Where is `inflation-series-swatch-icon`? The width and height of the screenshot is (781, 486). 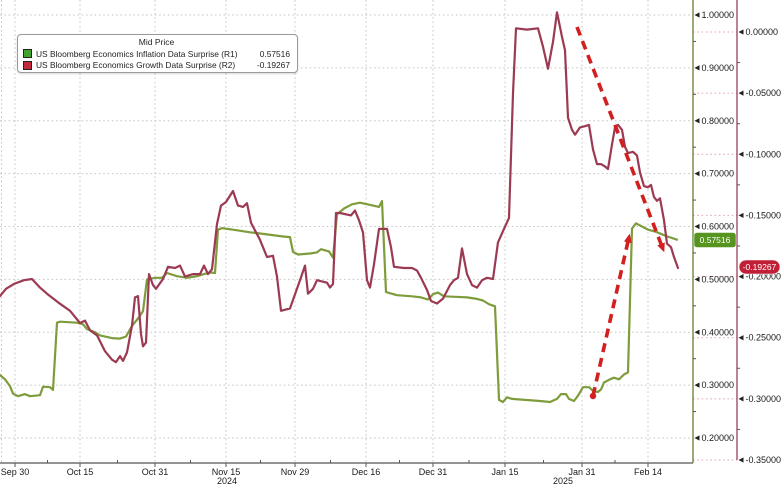 inflation-series-swatch-icon is located at coordinates (27, 53).